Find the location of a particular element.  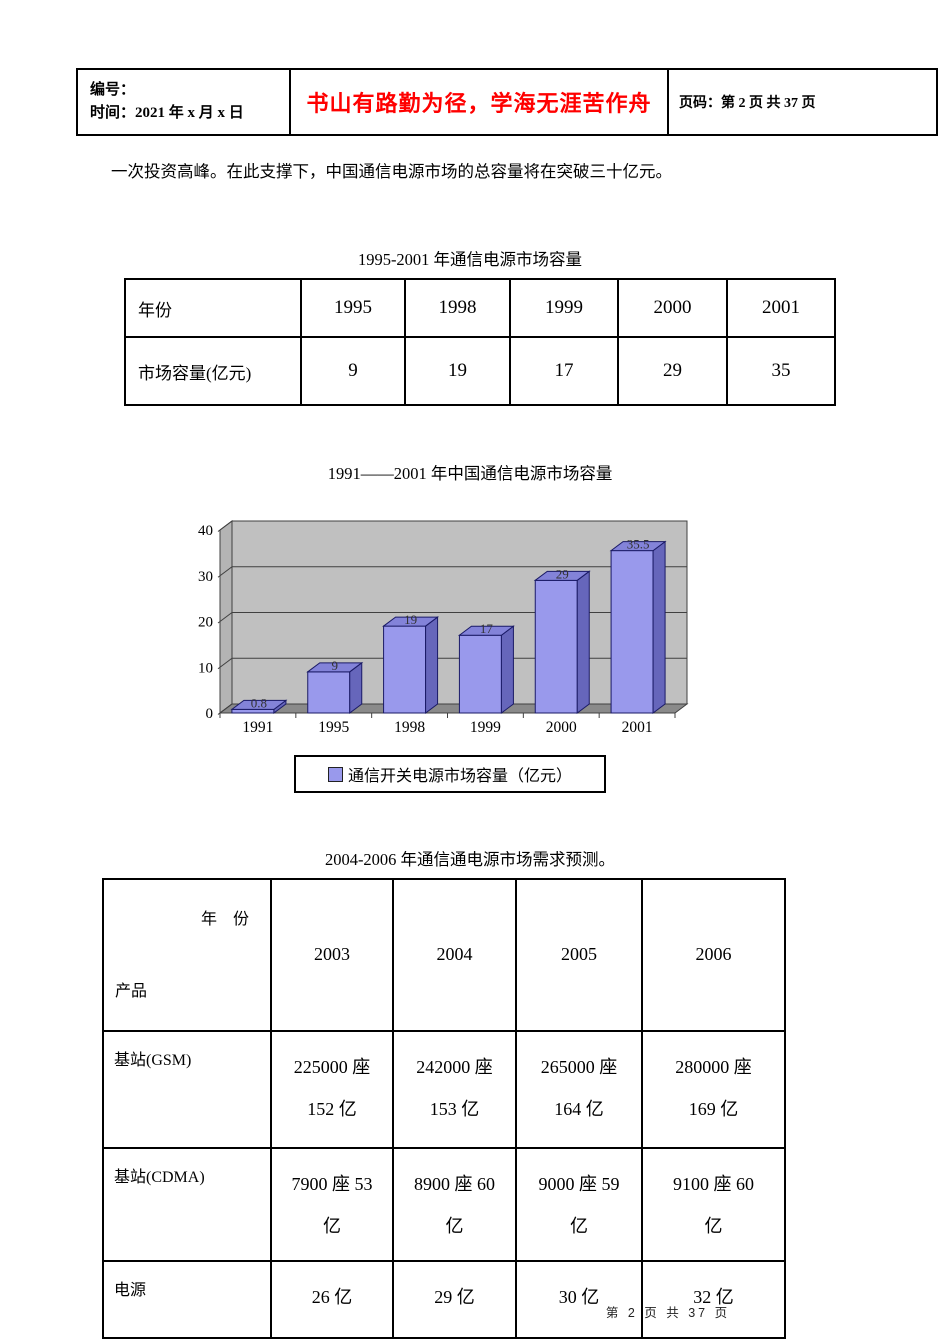

table-cell: 280000 座 169 亿 is located at coordinates (713, 1090).